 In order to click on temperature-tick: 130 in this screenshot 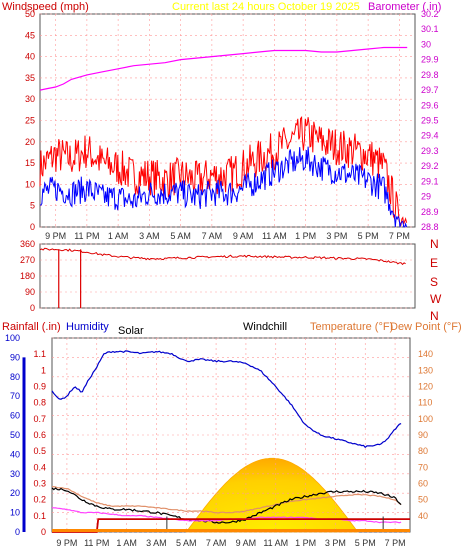, I will do `click(425, 370)`.